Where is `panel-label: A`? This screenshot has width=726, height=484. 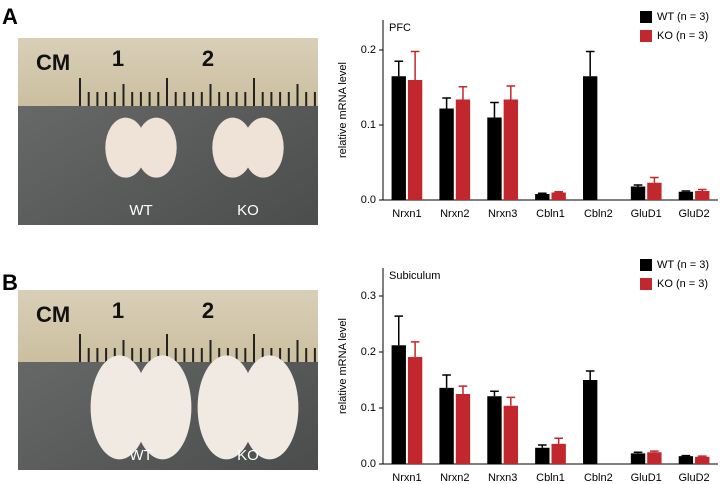
panel-label: A is located at coordinates (10, 16).